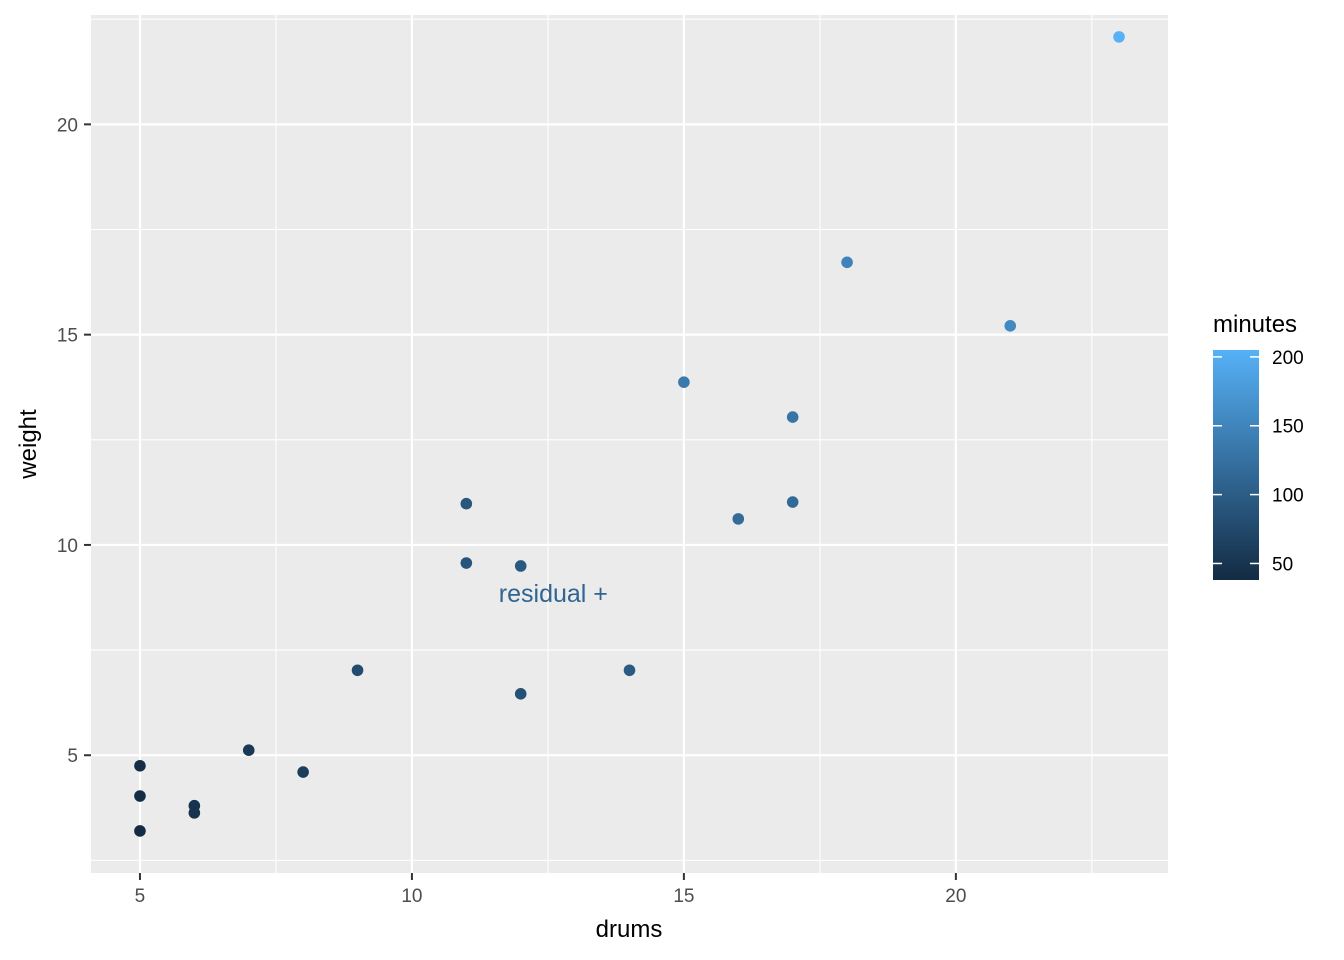  I want to click on x-tick-label: 5, so click(140, 896).